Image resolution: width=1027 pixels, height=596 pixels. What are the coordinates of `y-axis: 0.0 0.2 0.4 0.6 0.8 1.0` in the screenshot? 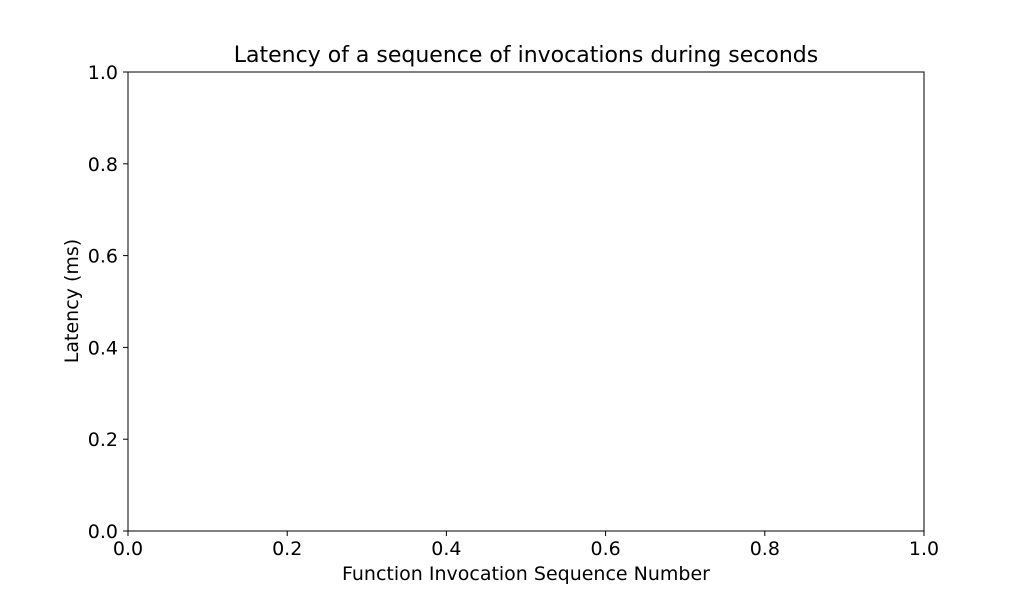 It's located at (108, 302).